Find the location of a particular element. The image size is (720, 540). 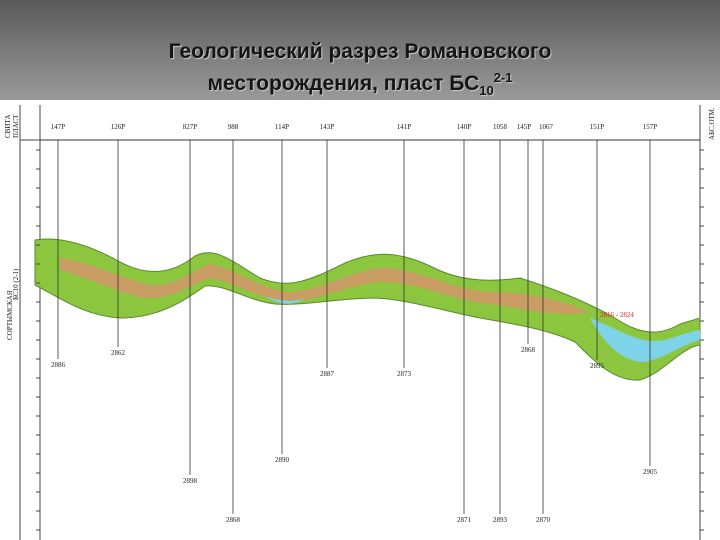

well-depth: 2898 is located at coordinates (190, 481).